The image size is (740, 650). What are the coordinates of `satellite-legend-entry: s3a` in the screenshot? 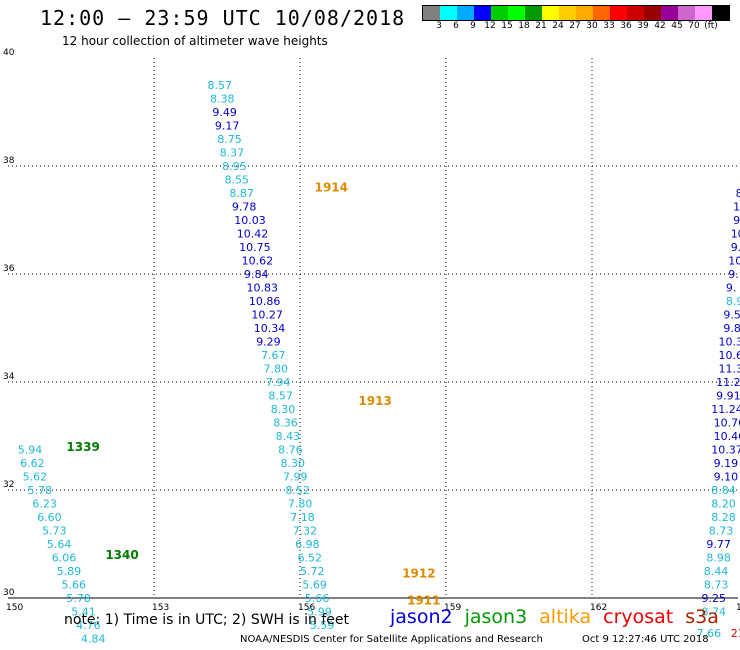 It's located at (702, 617).